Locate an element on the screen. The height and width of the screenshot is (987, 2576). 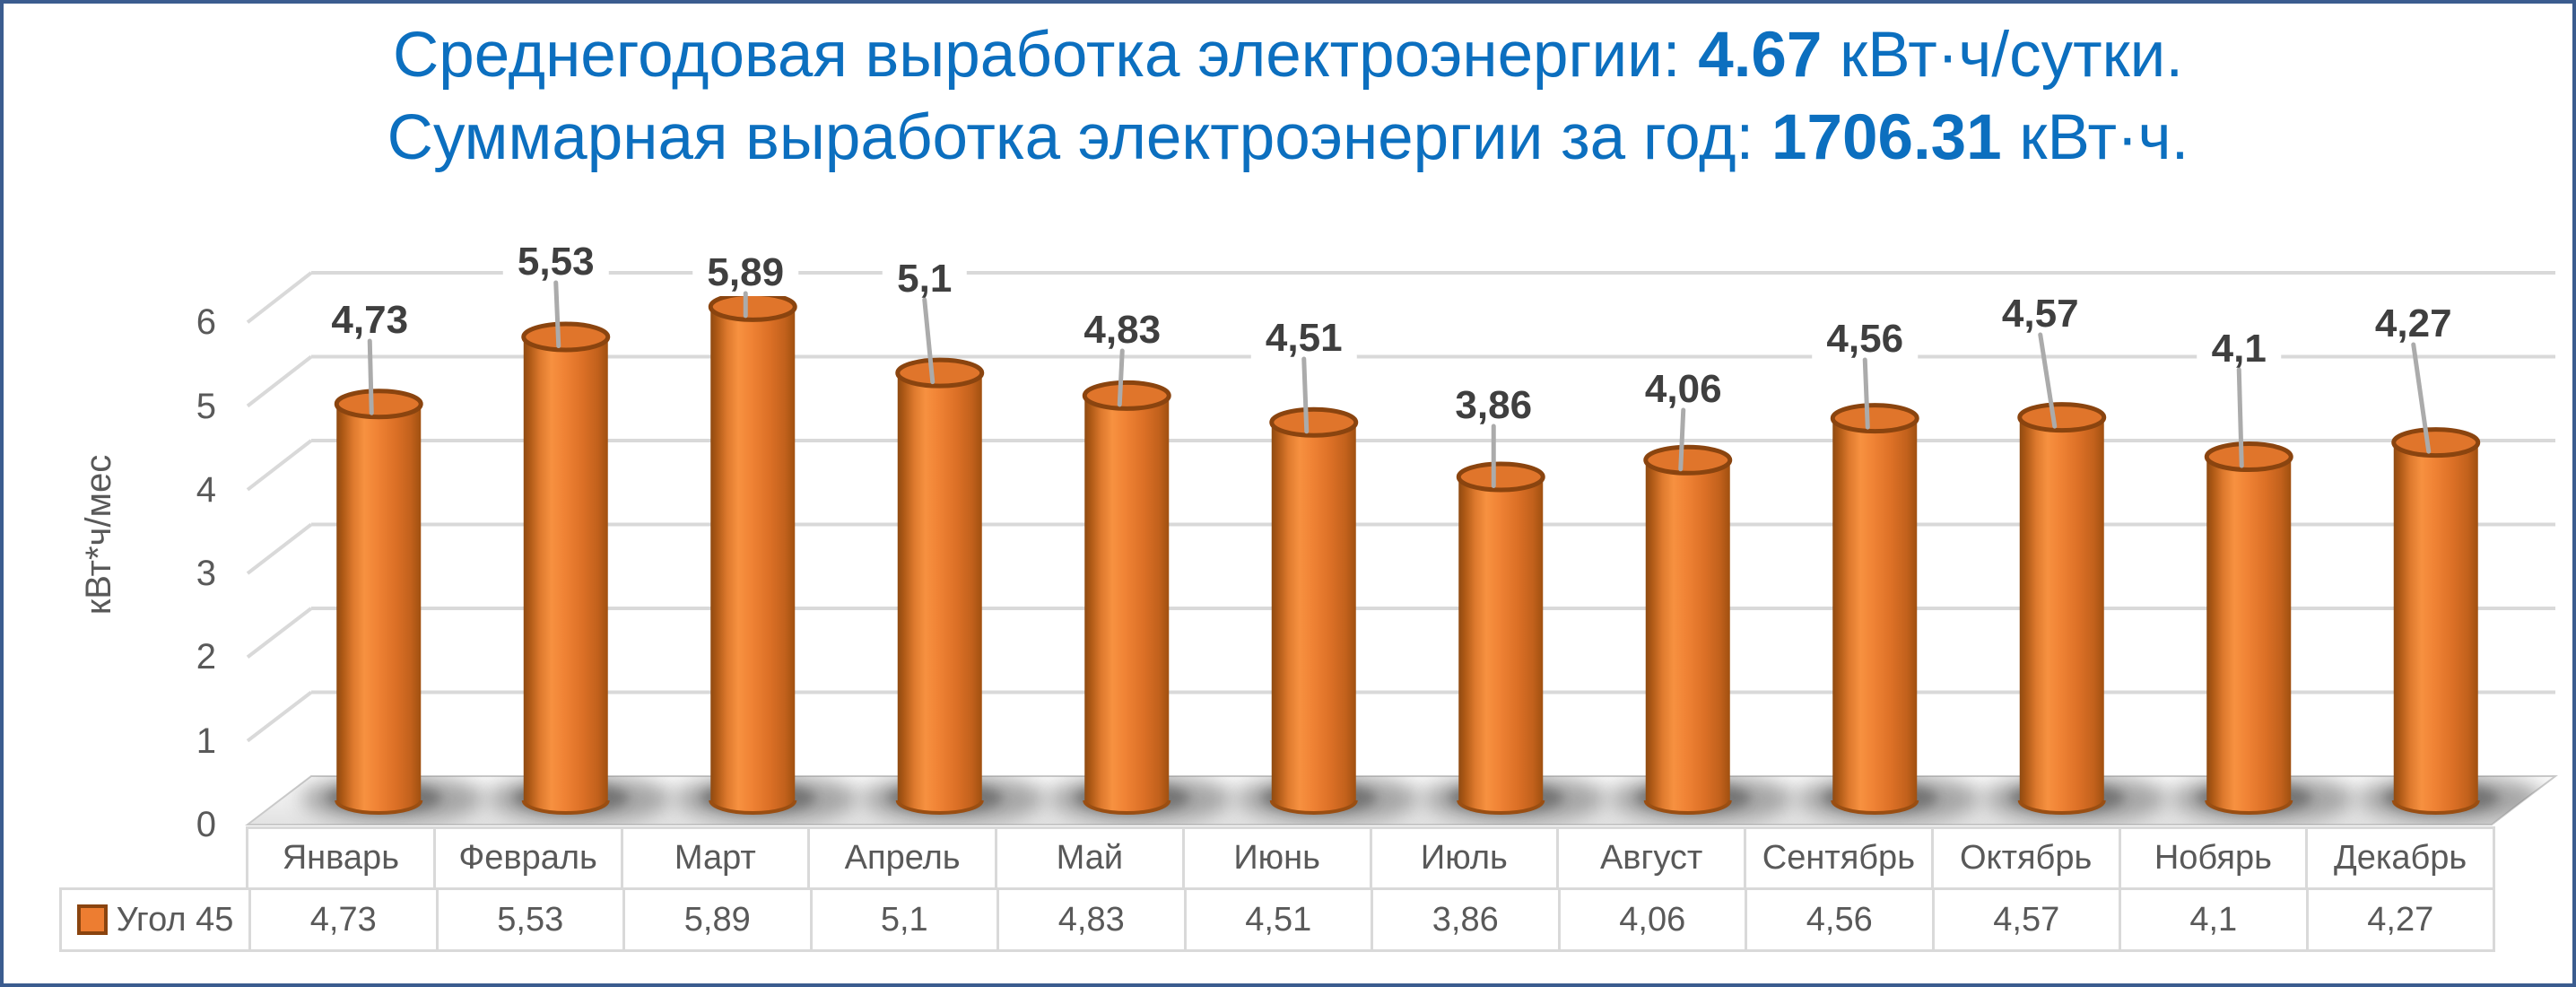
legend-cell: Угол 45 is located at coordinates (155, 919).